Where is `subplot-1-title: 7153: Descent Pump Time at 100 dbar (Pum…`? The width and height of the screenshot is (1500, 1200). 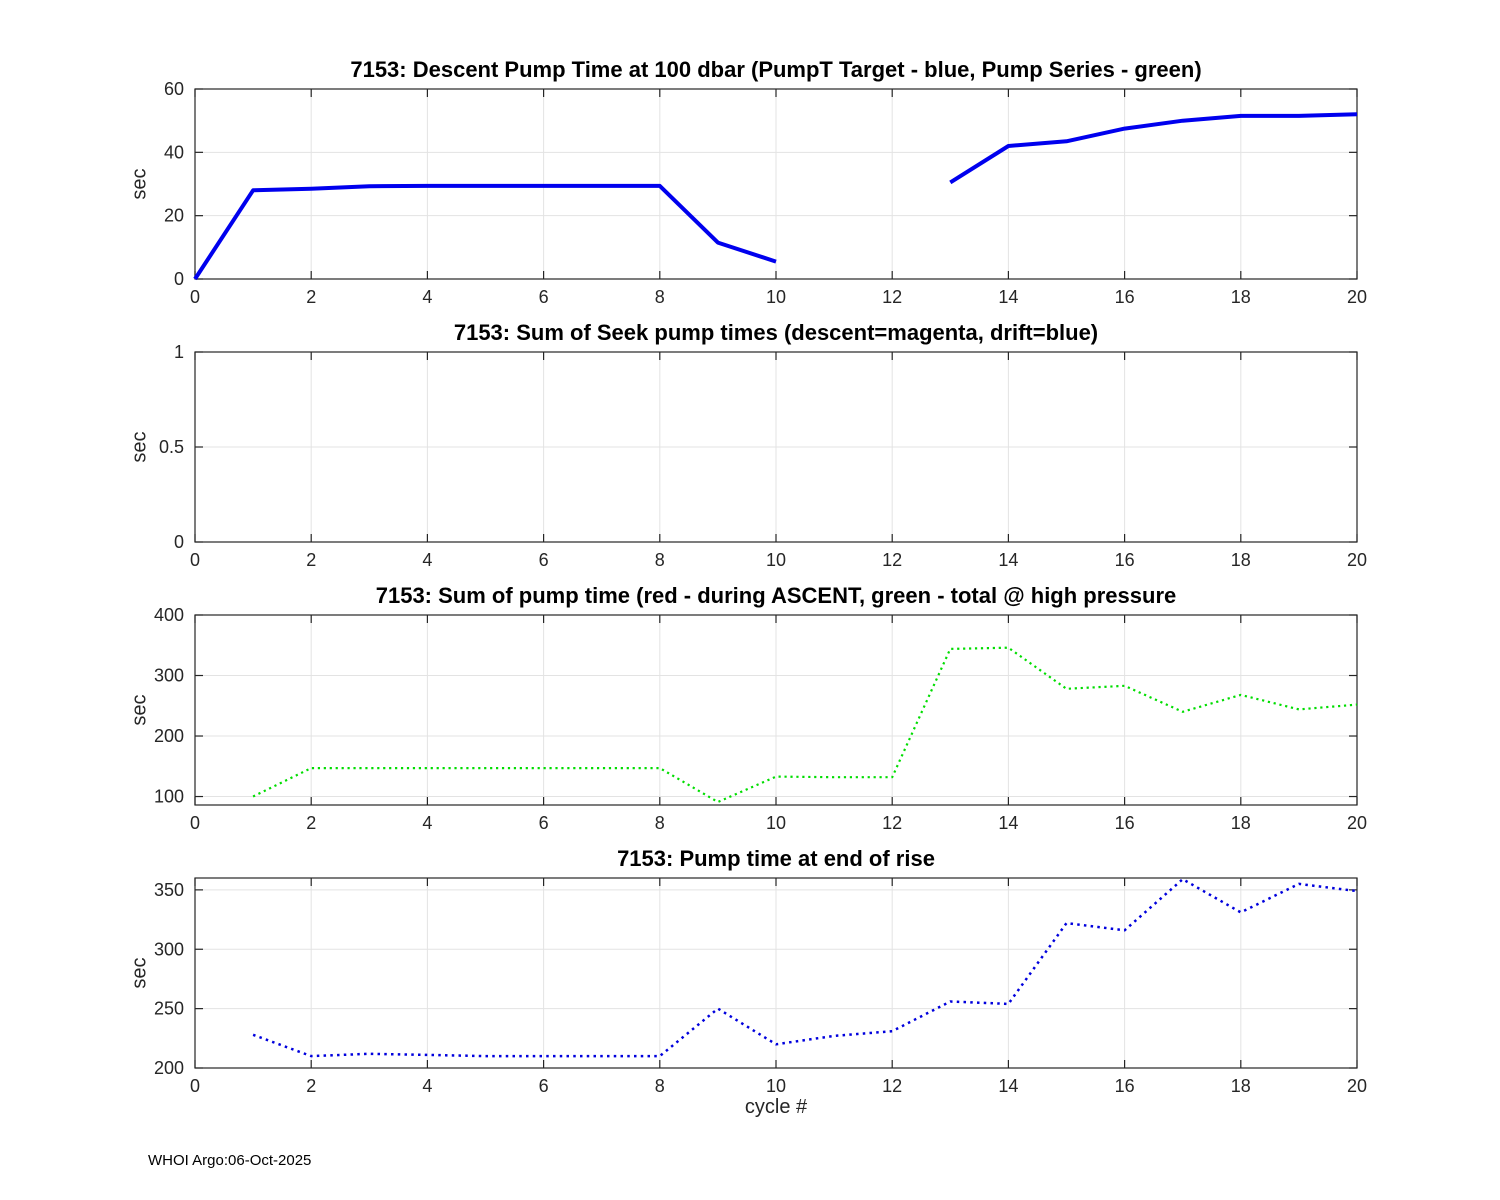 subplot-1-title: 7153: Descent Pump Time at 100 dbar (Pum… is located at coordinates (776, 69).